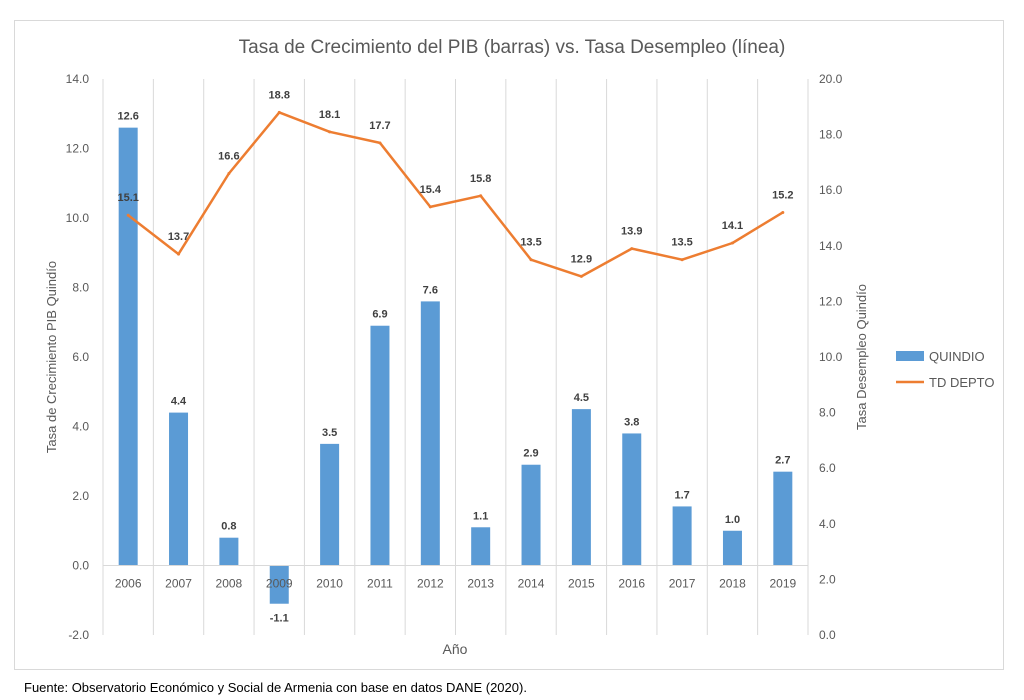 This screenshot has width=1024, height=700. What do you see at coordinates (80, 566) in the screenshot?
I see `y-tick-label: 0.0` at bounding box center [80, 566].